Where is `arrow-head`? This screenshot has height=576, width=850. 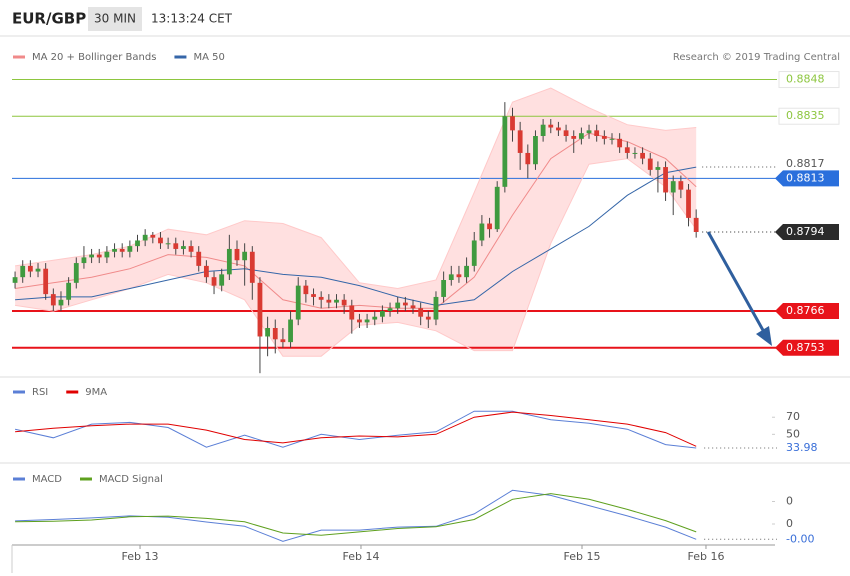
arrow-head is located at coordinates (764, 336).